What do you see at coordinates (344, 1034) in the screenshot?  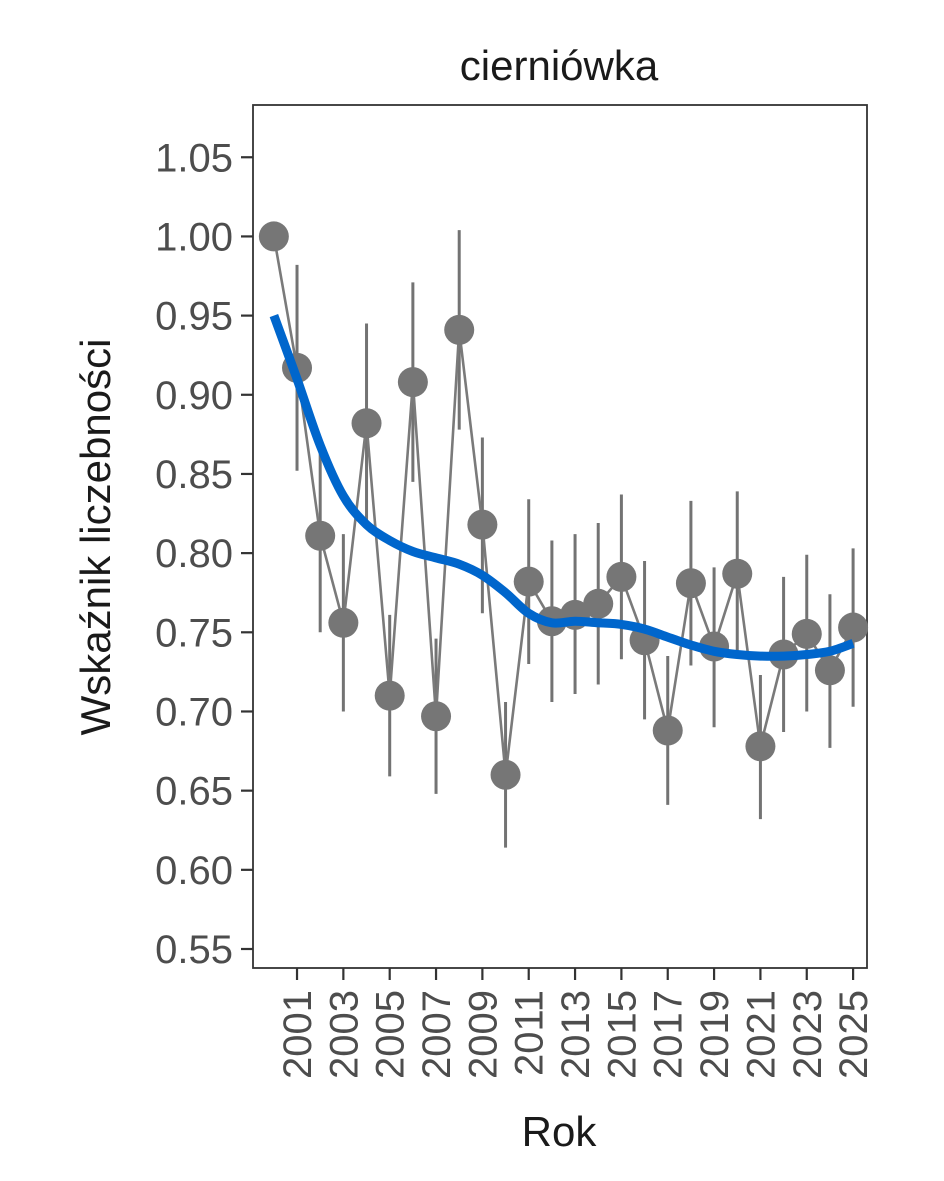 I see `x-tick-label: 2003` at bounding box center [344, 1034].